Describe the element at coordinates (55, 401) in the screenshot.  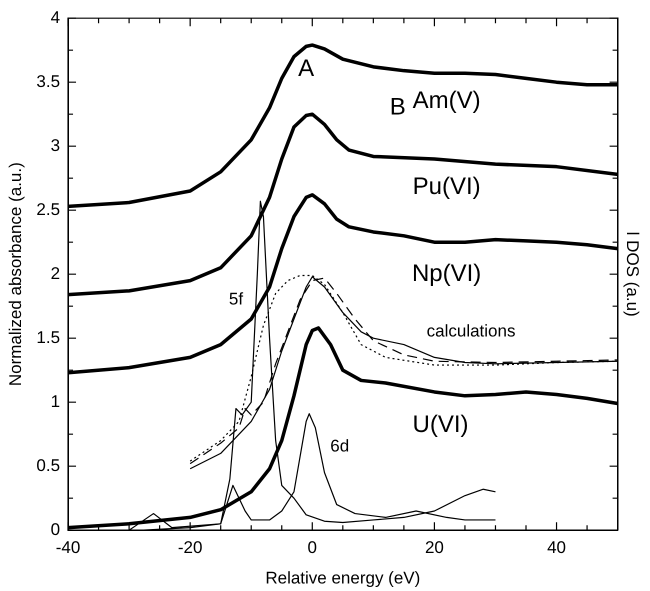
I see `y-tick-label: 1` at that location.